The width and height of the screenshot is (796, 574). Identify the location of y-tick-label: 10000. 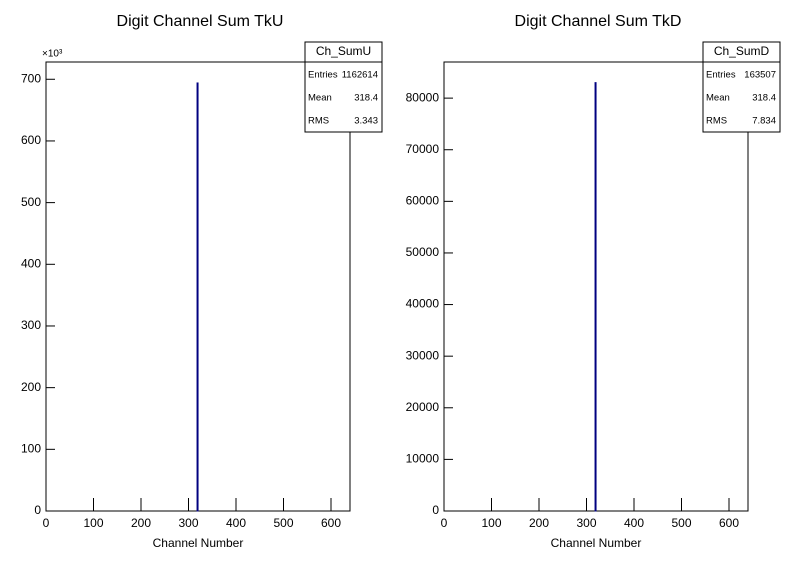
(423, 459).